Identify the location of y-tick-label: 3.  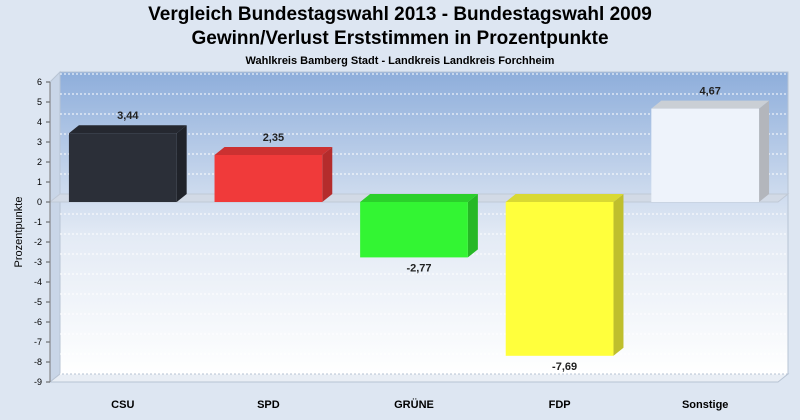
(39, 142).